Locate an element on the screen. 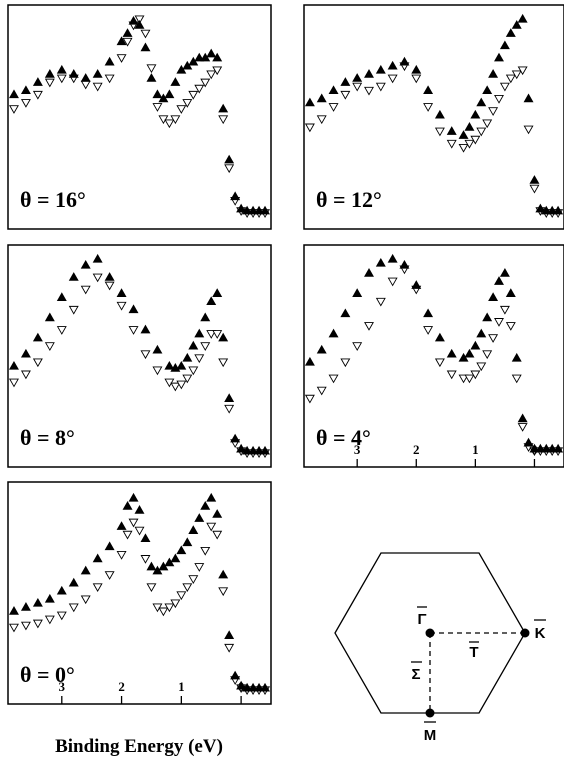 The width and height of the screenshot is (564, 760). t-label: T is located at coordinates (473, 652).